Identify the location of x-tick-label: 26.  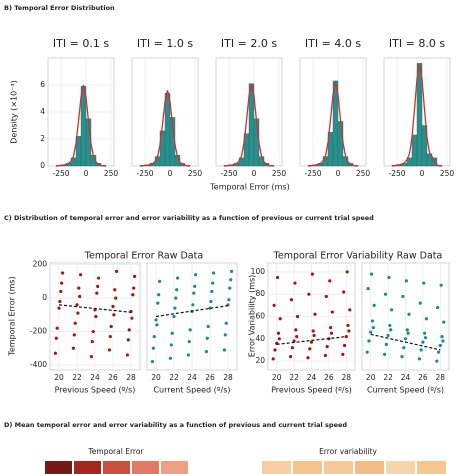
(210, 377).